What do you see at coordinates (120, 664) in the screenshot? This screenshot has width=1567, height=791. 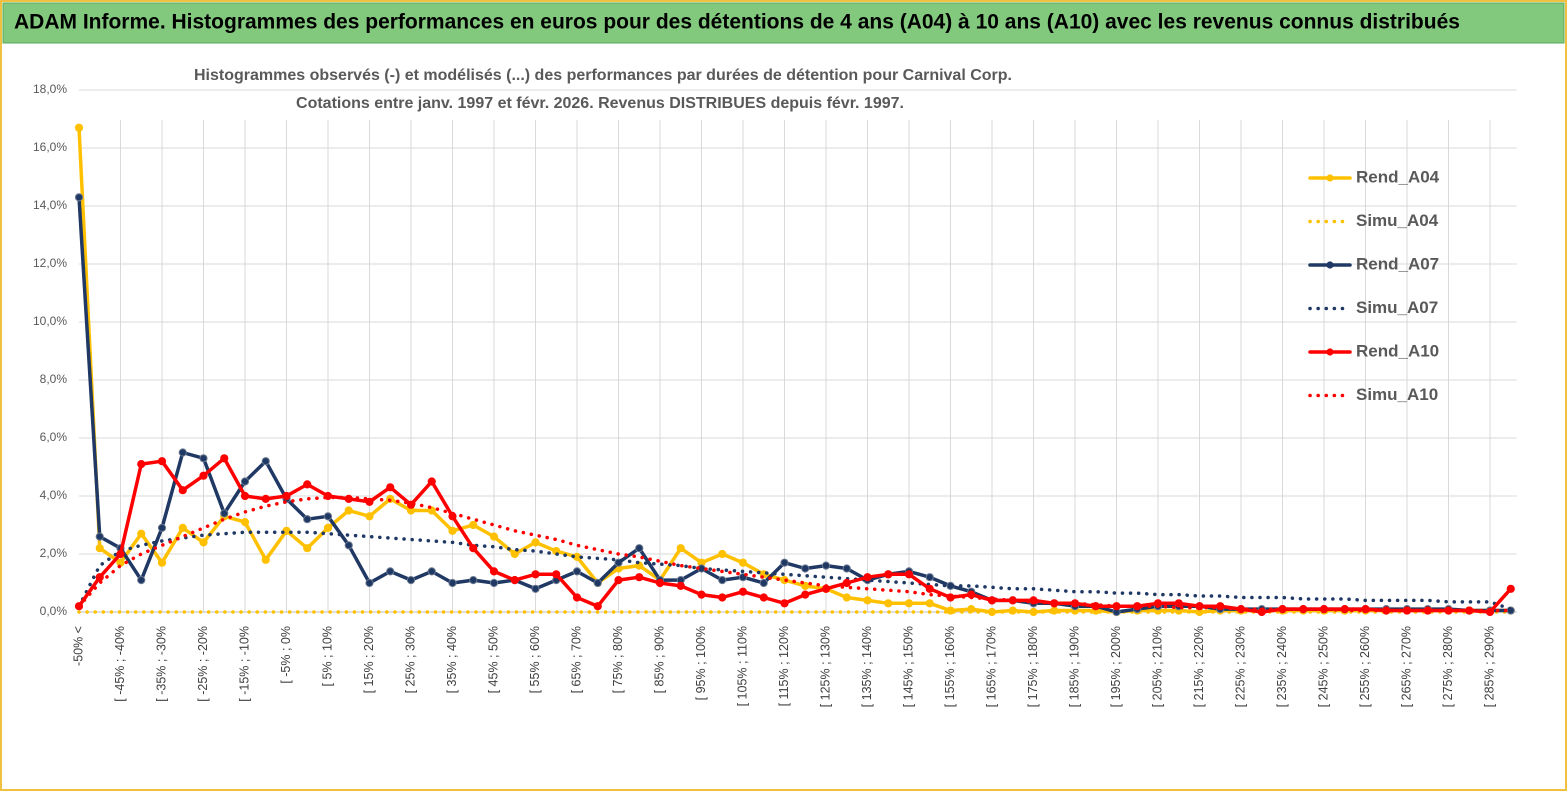 I see `x-tick-label: [ -45% ; -40%` at bounding box center [120, 664].